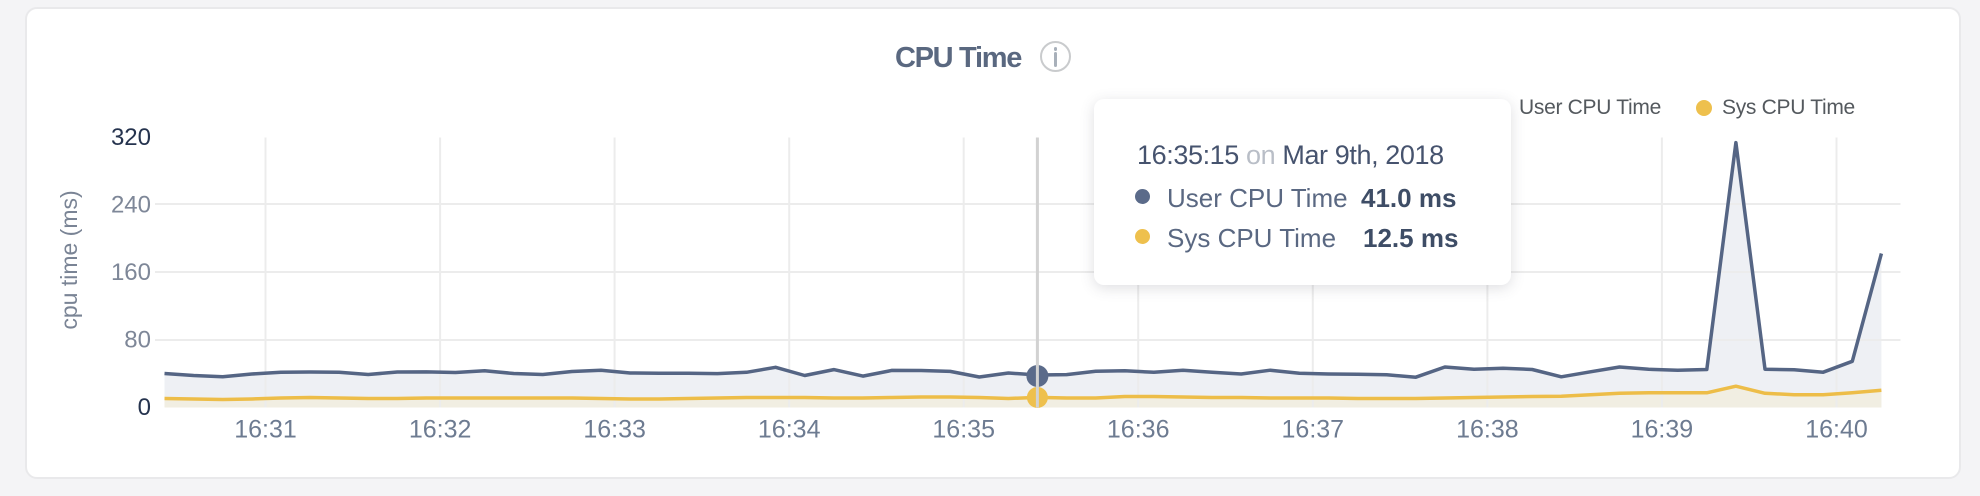 The width and height of the screenshot is (1980, 496). Describe the element at coordinates (131, 272) in the screenshot. I see `svg-text: 160` at that location.